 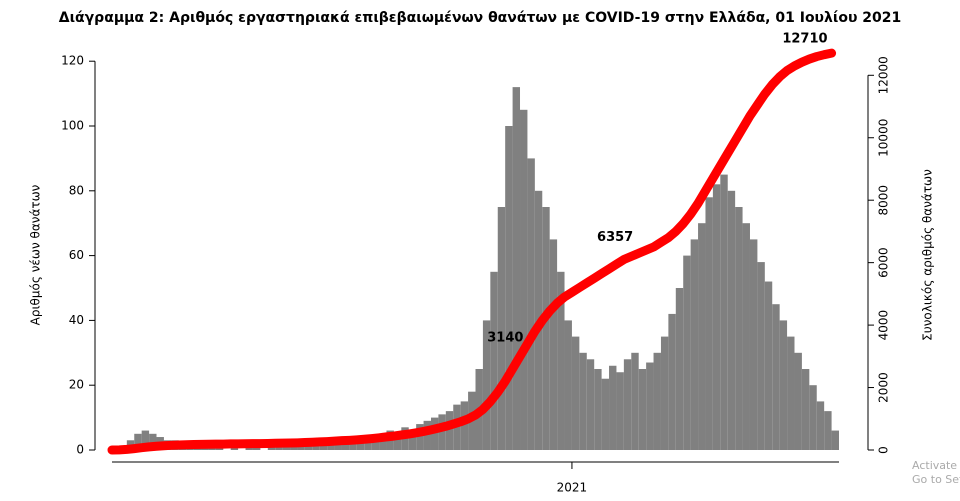 What do you see at coordinates (505, 337) in the screenshot?
I see `annotation: 3140` at bounding box center [505, 337].